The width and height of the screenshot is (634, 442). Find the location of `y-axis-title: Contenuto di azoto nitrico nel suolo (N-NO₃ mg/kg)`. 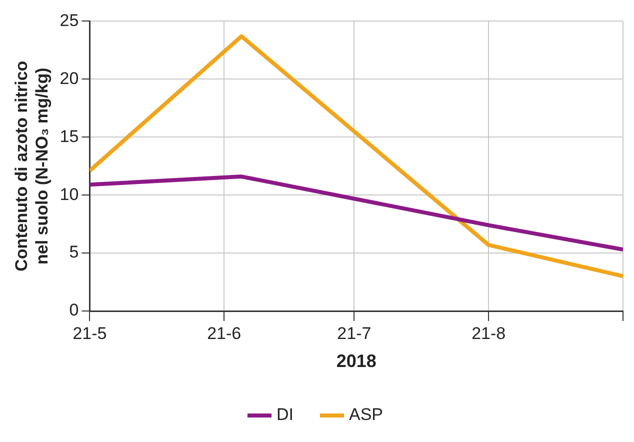

y-axis-title: Contenuto di azoto nitrico nel suolo (N-NO₃ mg/kg) is located at coordinates (32, 166).